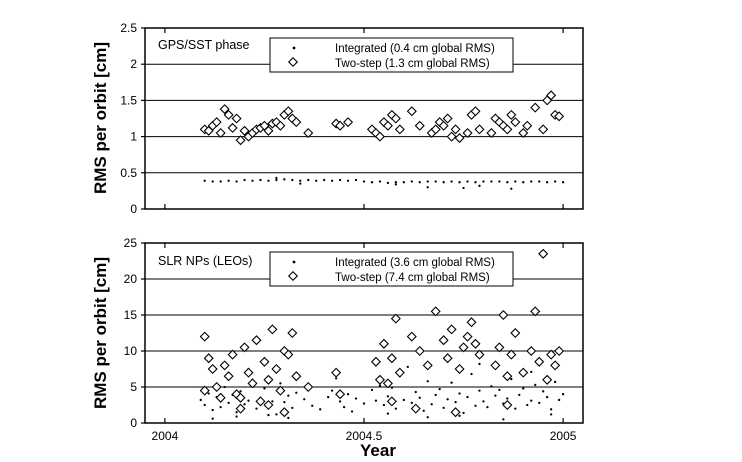 The width and height of the screenshot is (742, 462). What do you see at coordinates (131, 243) in the screenshot?
I see `bottom-y-tick-label: 25` at bounding box center [131, 243].